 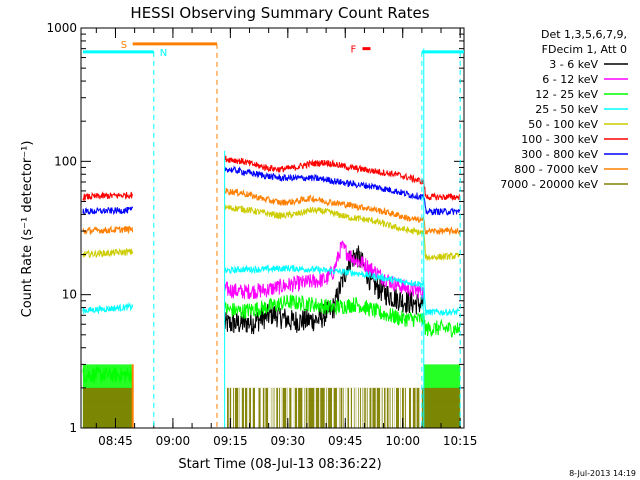 What do you see at coordinates (163, 53) in the screenshot?
I see `night-label: N` at bounding box center [163, 53].